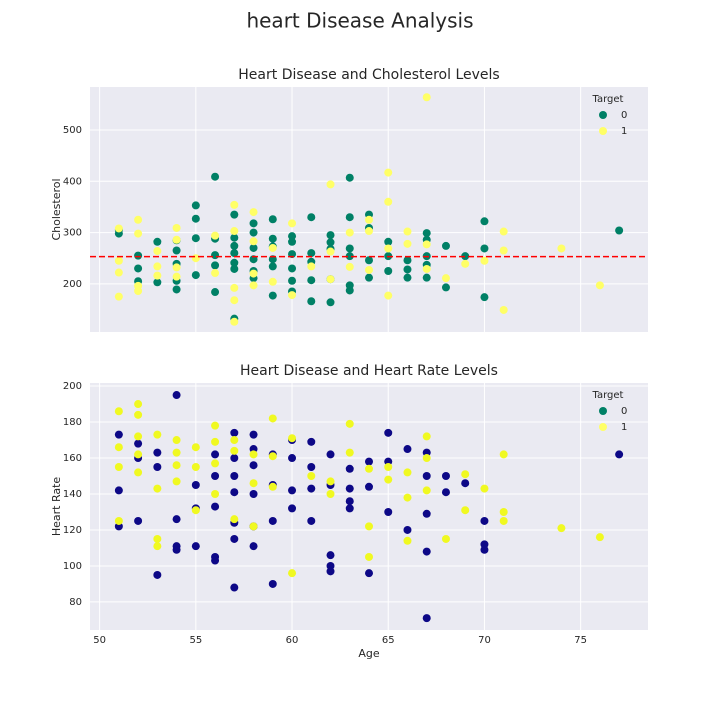 Image resolution: width=720 pixels, height=720 pixels. Describe the element at coordinates (369, 371) in the screenshot. I see `chart-title: Heart Disease and Heart Rate Levels` at that location.